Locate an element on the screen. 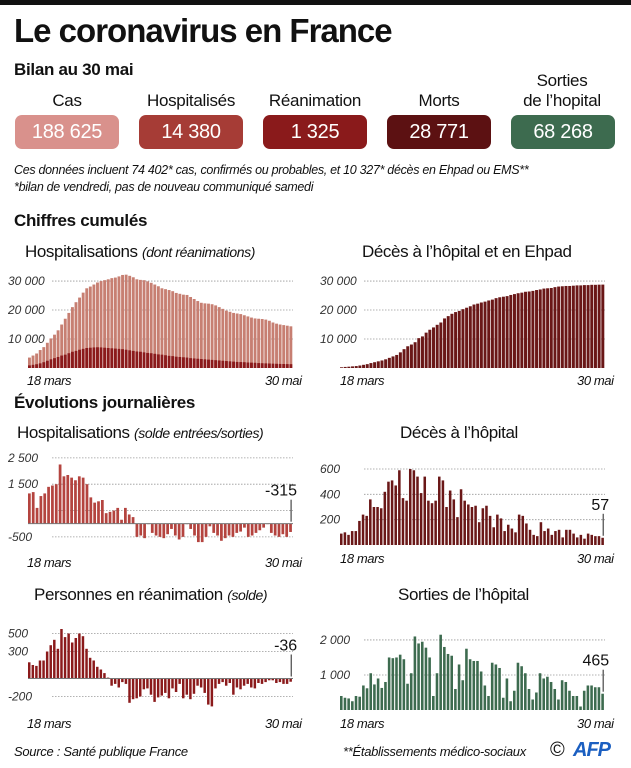 This screenshot has height=768, width=631. y-tick-label: 2 000 is located at coordinates (334, 640).